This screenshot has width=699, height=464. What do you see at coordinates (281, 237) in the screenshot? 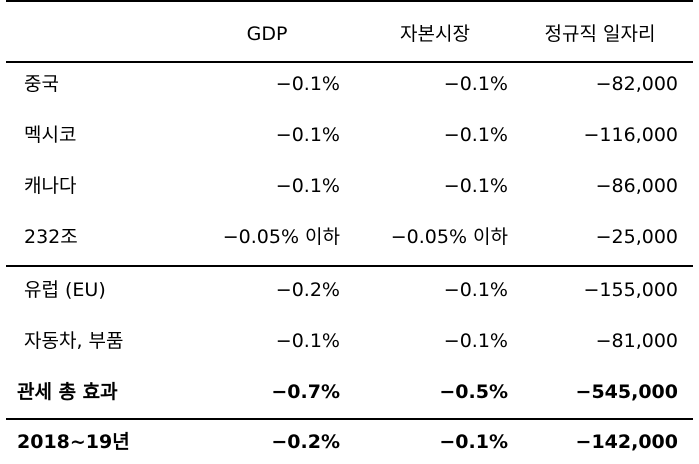
I see `cell-gdp: −0.05% 이하` at bounding box center [281, 237].